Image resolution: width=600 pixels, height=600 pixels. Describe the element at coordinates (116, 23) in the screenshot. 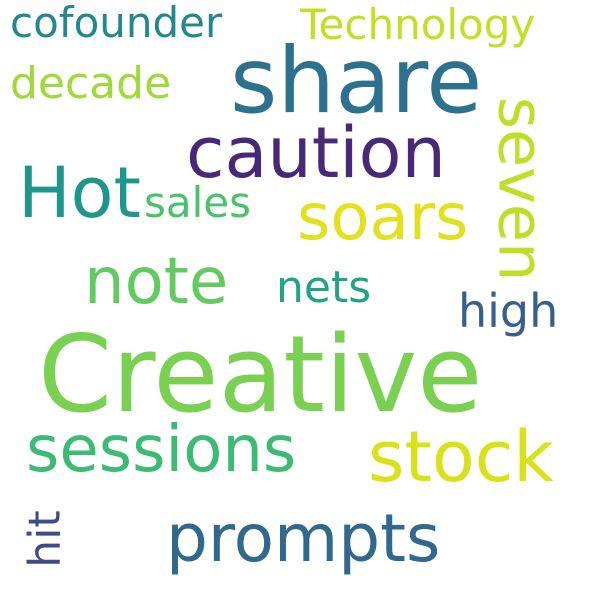

I see `word-cofounder: cofounder` at that location.